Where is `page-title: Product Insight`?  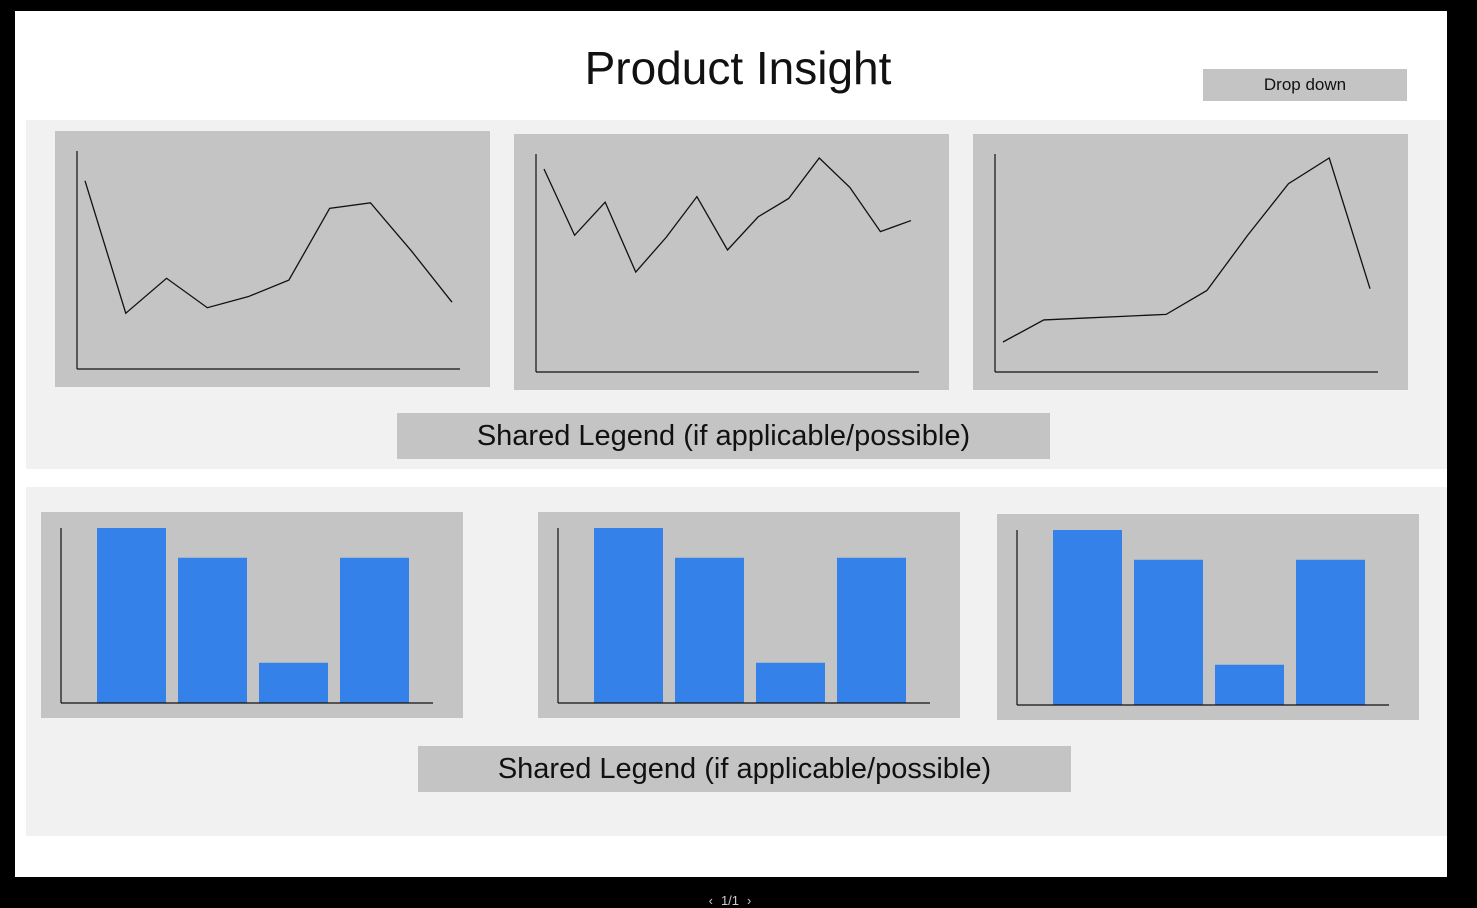 page-title: Product Insight is located at coordinates (738, 68).